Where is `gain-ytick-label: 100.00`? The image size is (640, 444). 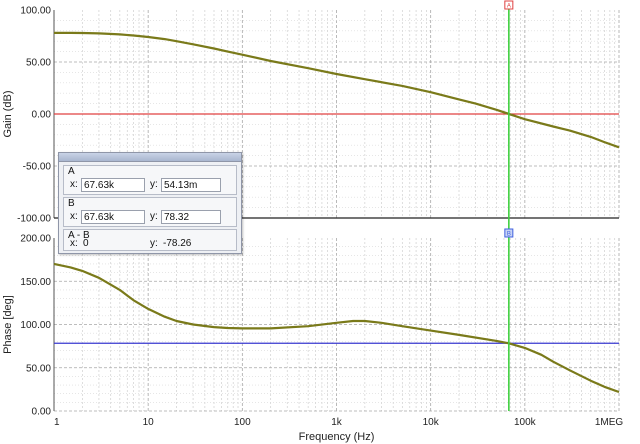 gain-ytick-label: 100.00 is located at coordinates (35, 11).